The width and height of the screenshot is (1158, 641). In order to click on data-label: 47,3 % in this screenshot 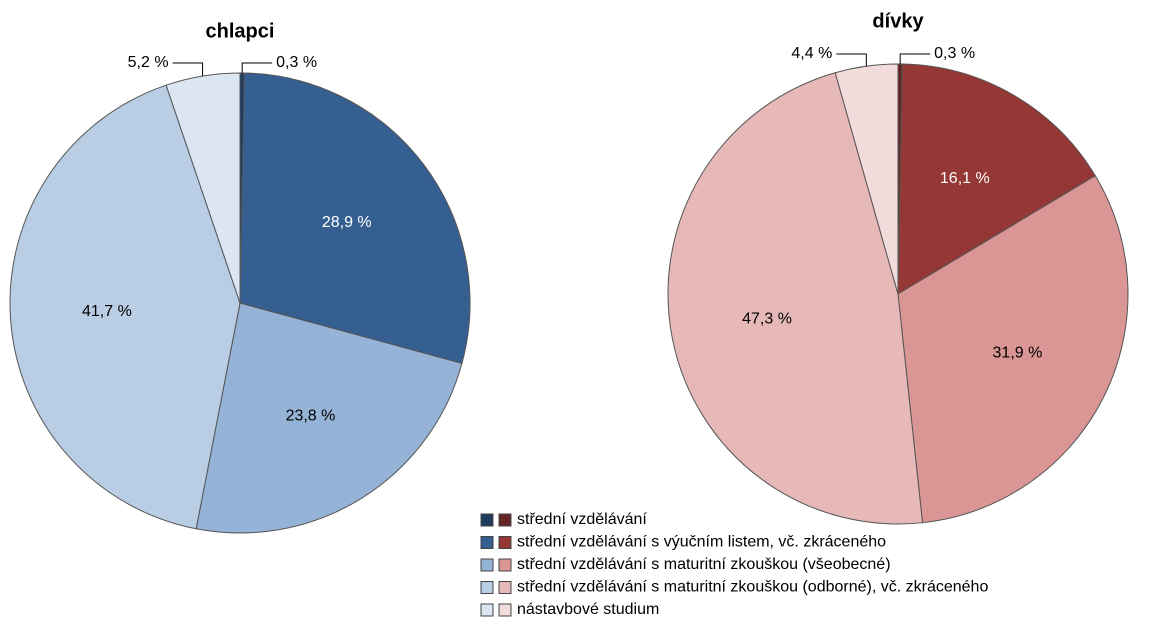, I will do `click(767, 319)`.